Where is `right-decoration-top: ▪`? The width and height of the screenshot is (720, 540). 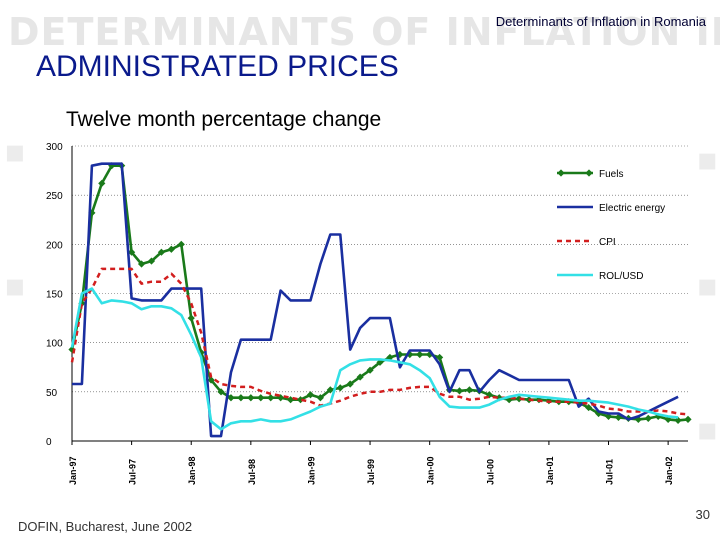
right-decoration-top: ▪ is located at coordinates (707, 159).